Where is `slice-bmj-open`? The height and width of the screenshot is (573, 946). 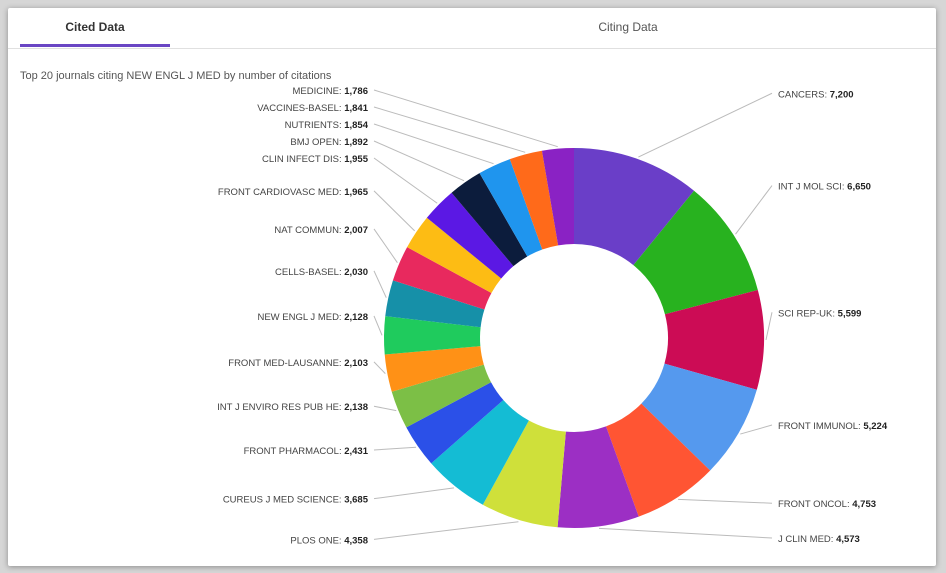
slice-bmj-open is located at coordinates (489, 220).